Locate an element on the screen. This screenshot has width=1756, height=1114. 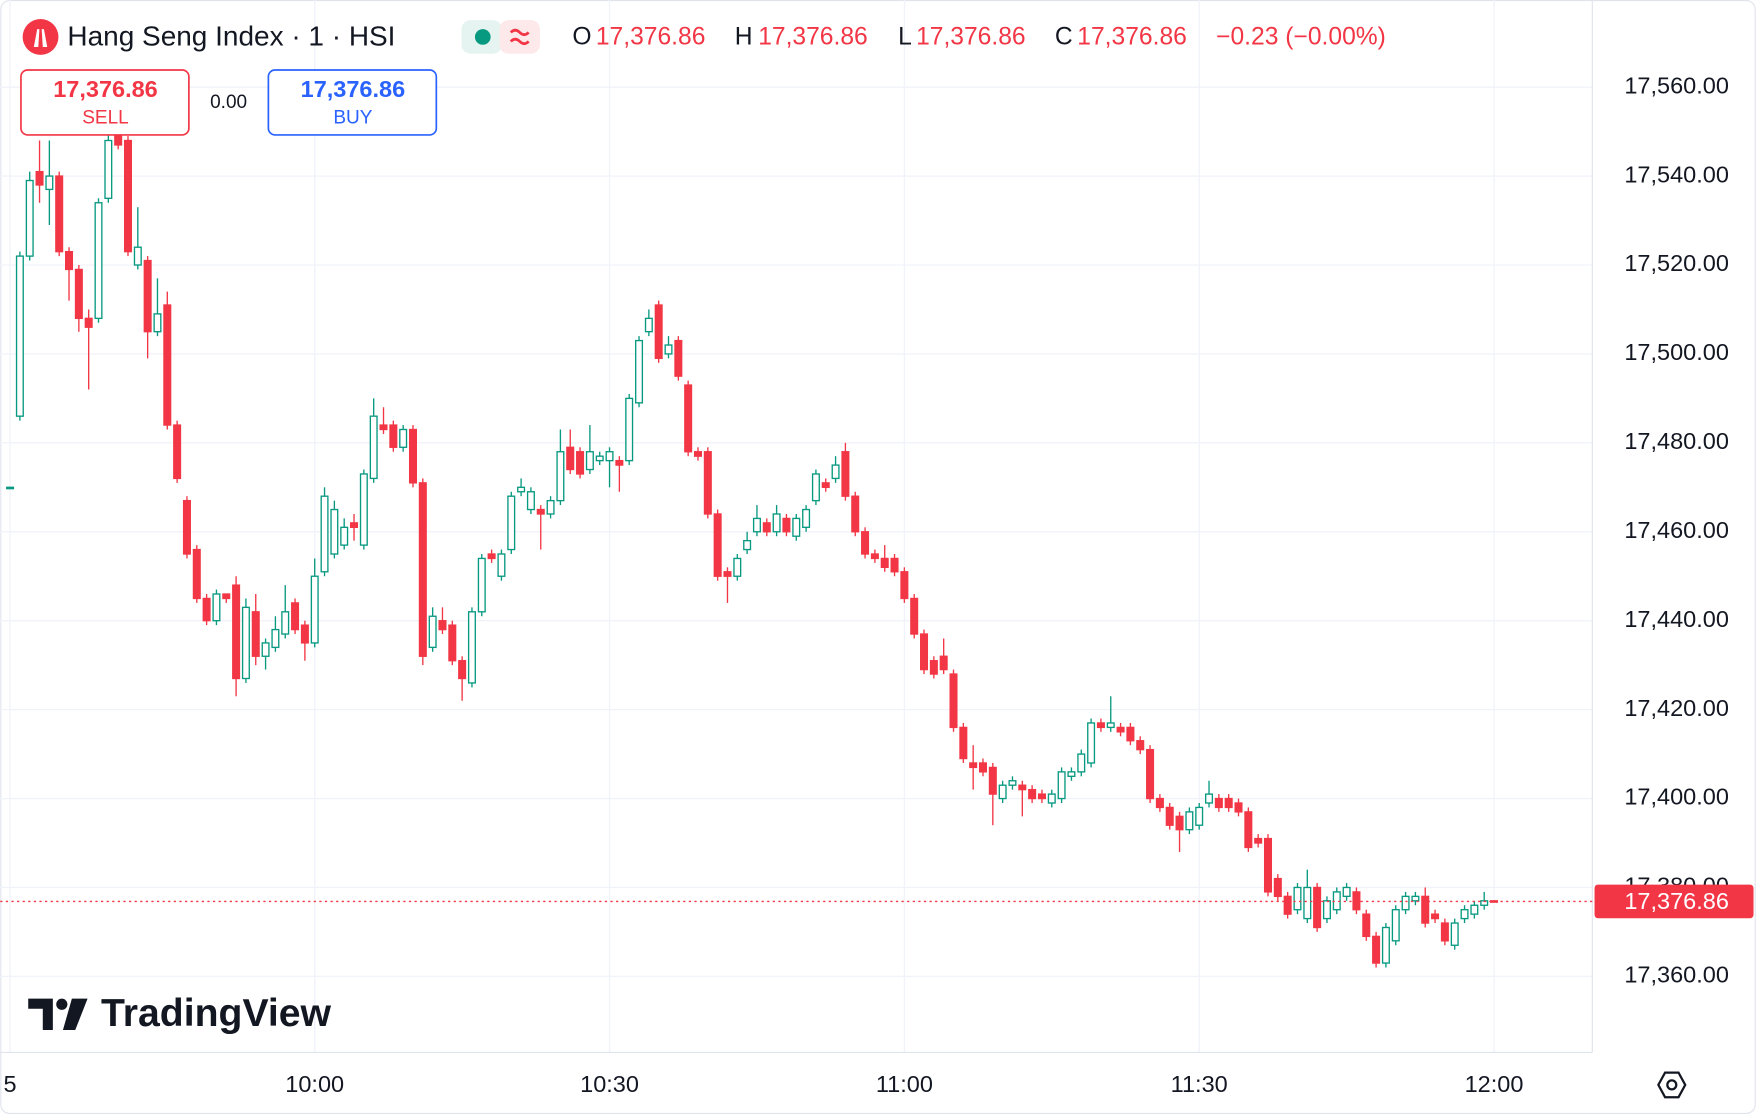
last-price-badge is located at coordinates (1674, 901).